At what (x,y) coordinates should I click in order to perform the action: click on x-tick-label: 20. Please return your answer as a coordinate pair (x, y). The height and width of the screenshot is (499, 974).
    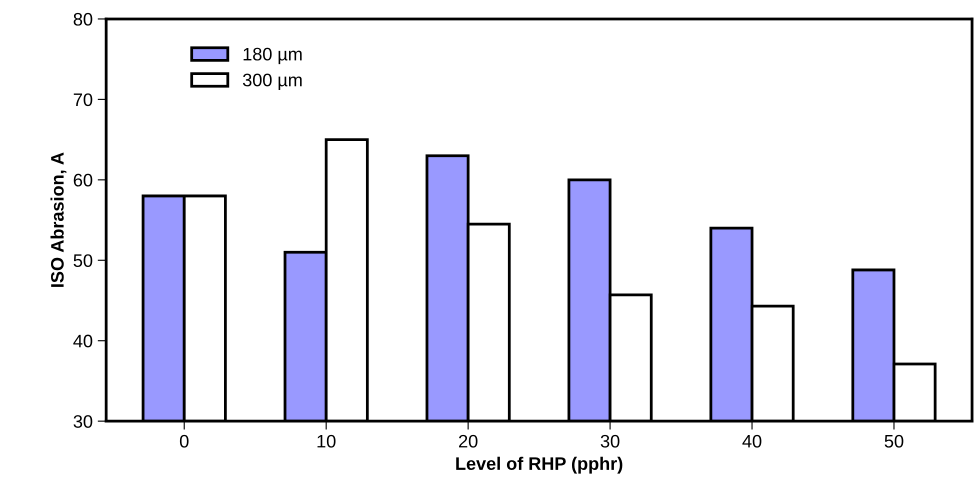
    Looking at the image, I should click on (468, 441).